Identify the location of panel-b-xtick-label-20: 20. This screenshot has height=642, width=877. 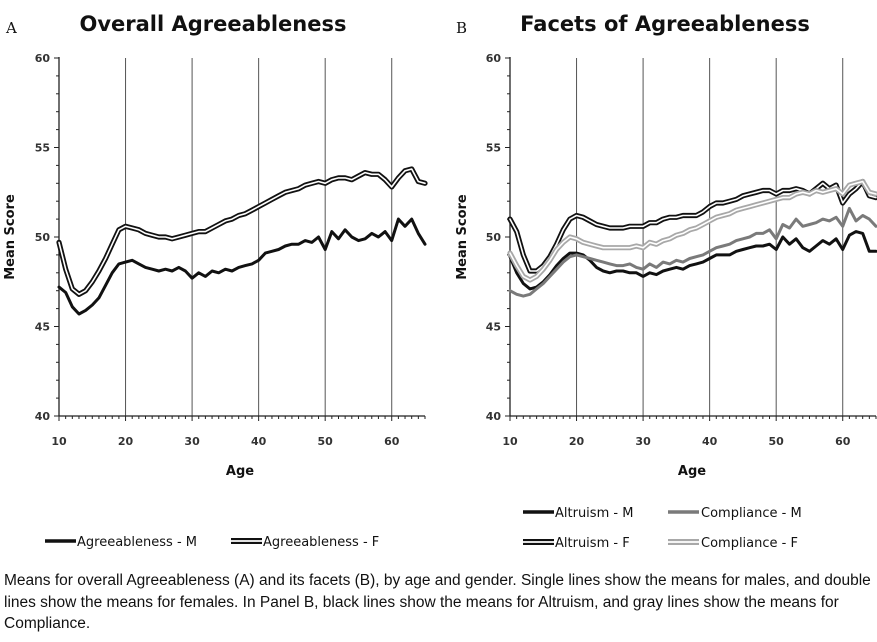
(577, 441).